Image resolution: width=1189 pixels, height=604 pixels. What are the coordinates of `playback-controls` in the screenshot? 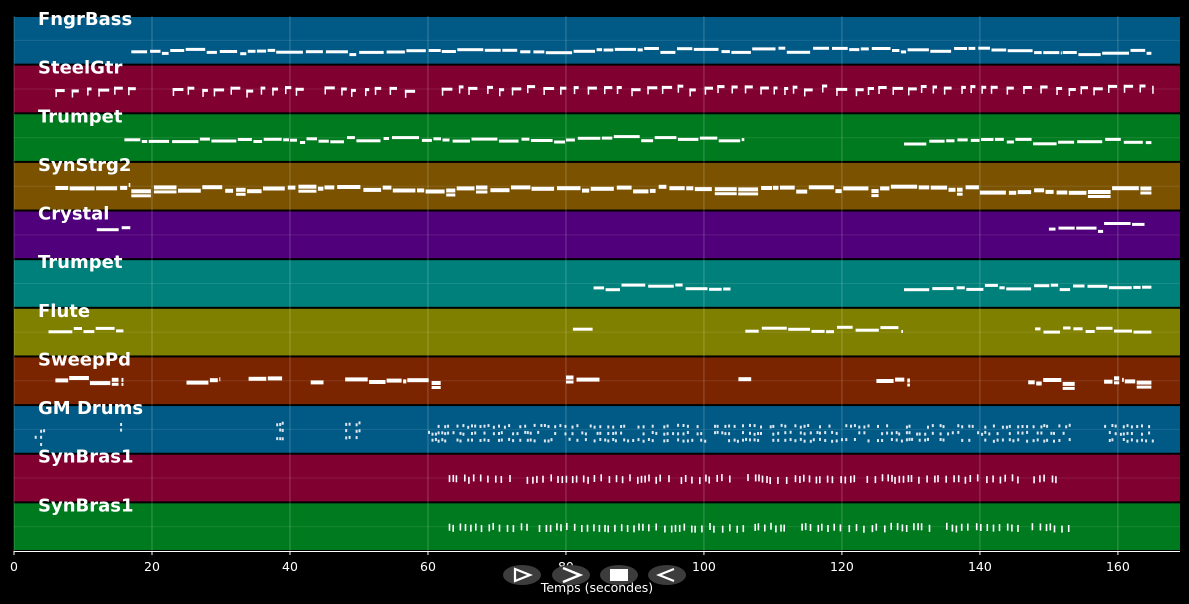 It's located at (594, 575).